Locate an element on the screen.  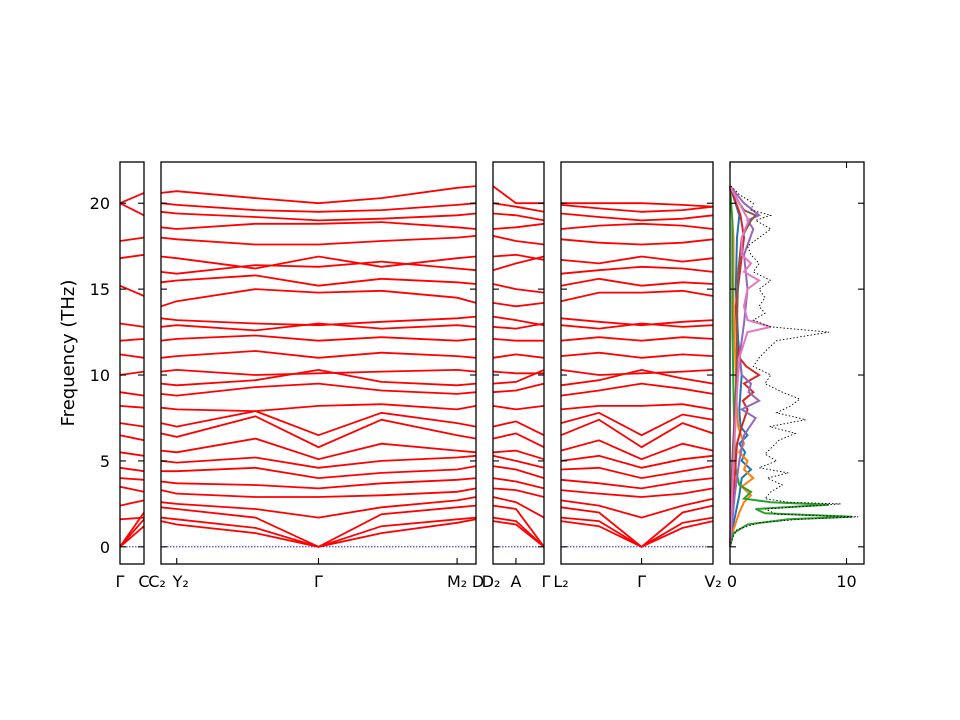
x-tick-label-1-2: Γ is located at coordinates (318, 581).